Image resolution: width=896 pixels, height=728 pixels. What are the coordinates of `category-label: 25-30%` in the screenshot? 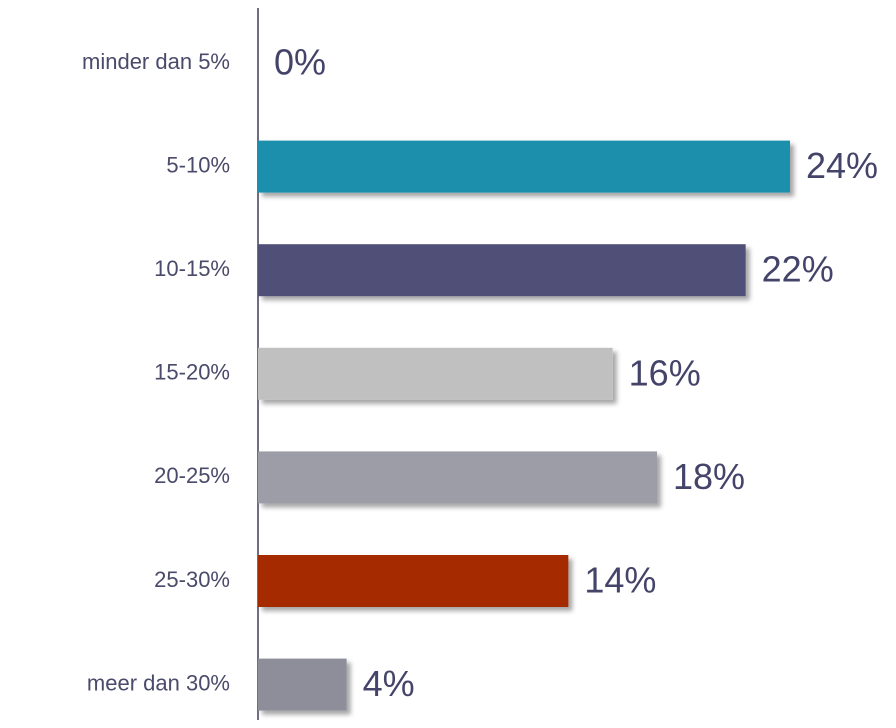 It's located at (192, 579).